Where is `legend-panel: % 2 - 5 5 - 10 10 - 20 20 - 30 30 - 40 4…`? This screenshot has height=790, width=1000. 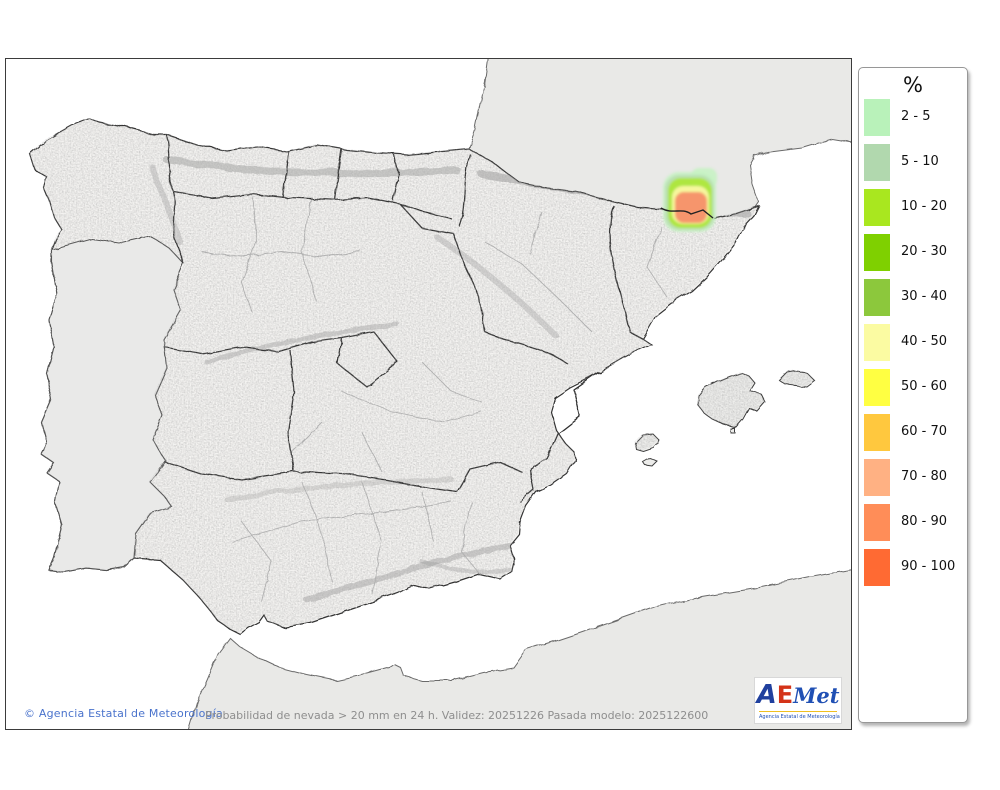 legend-panel: % 2 - 5 5 - 10 10 - 20 20 - 30 30 - 40 4… is located at coordinates (913, 395).